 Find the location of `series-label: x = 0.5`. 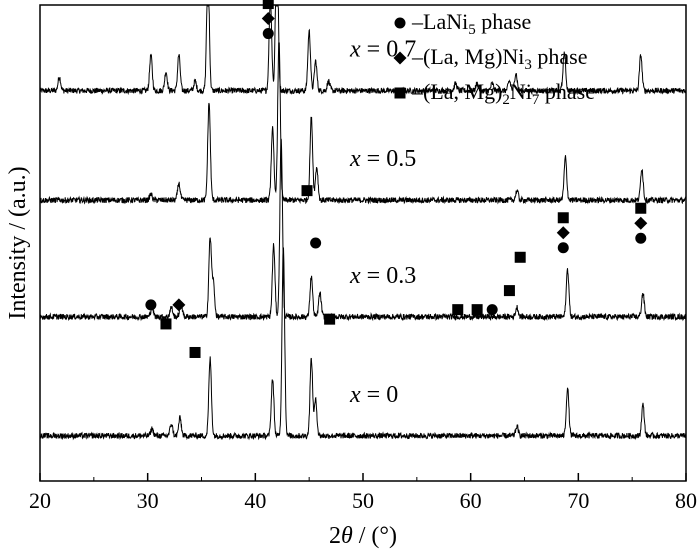

series-label: x = 0.5 is located at coordinates (382, 159).